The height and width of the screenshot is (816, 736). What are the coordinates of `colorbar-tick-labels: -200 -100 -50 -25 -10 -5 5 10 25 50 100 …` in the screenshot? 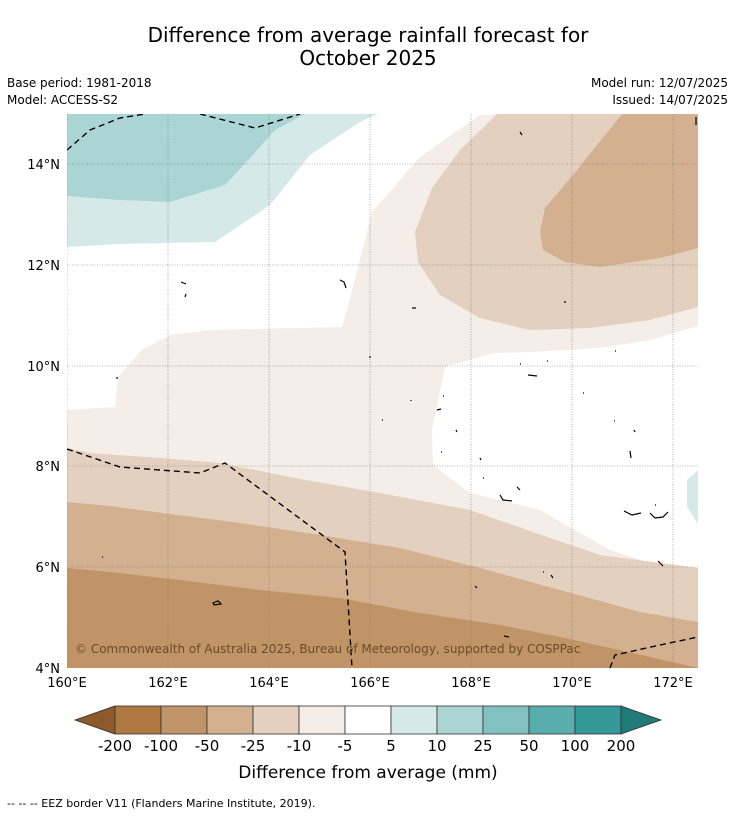 It's located at (366, 746).